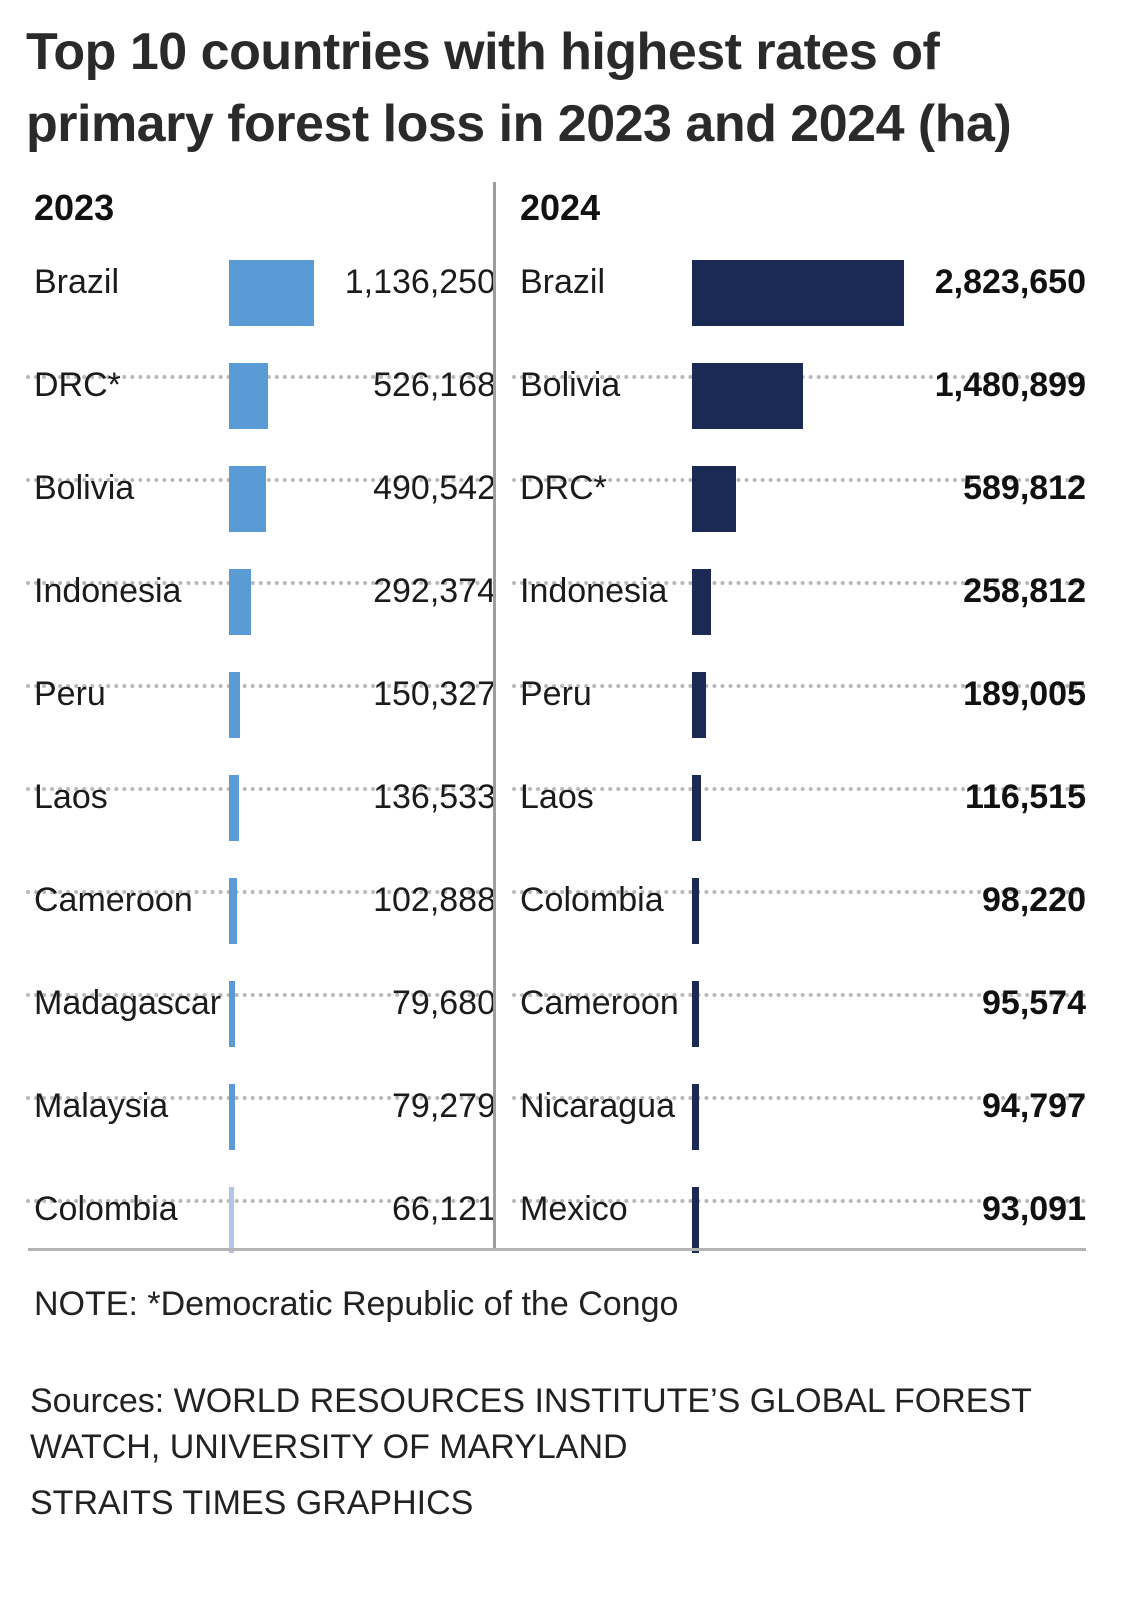  I want to click on table-row: Indonesia 292,374, so click(261, 613).